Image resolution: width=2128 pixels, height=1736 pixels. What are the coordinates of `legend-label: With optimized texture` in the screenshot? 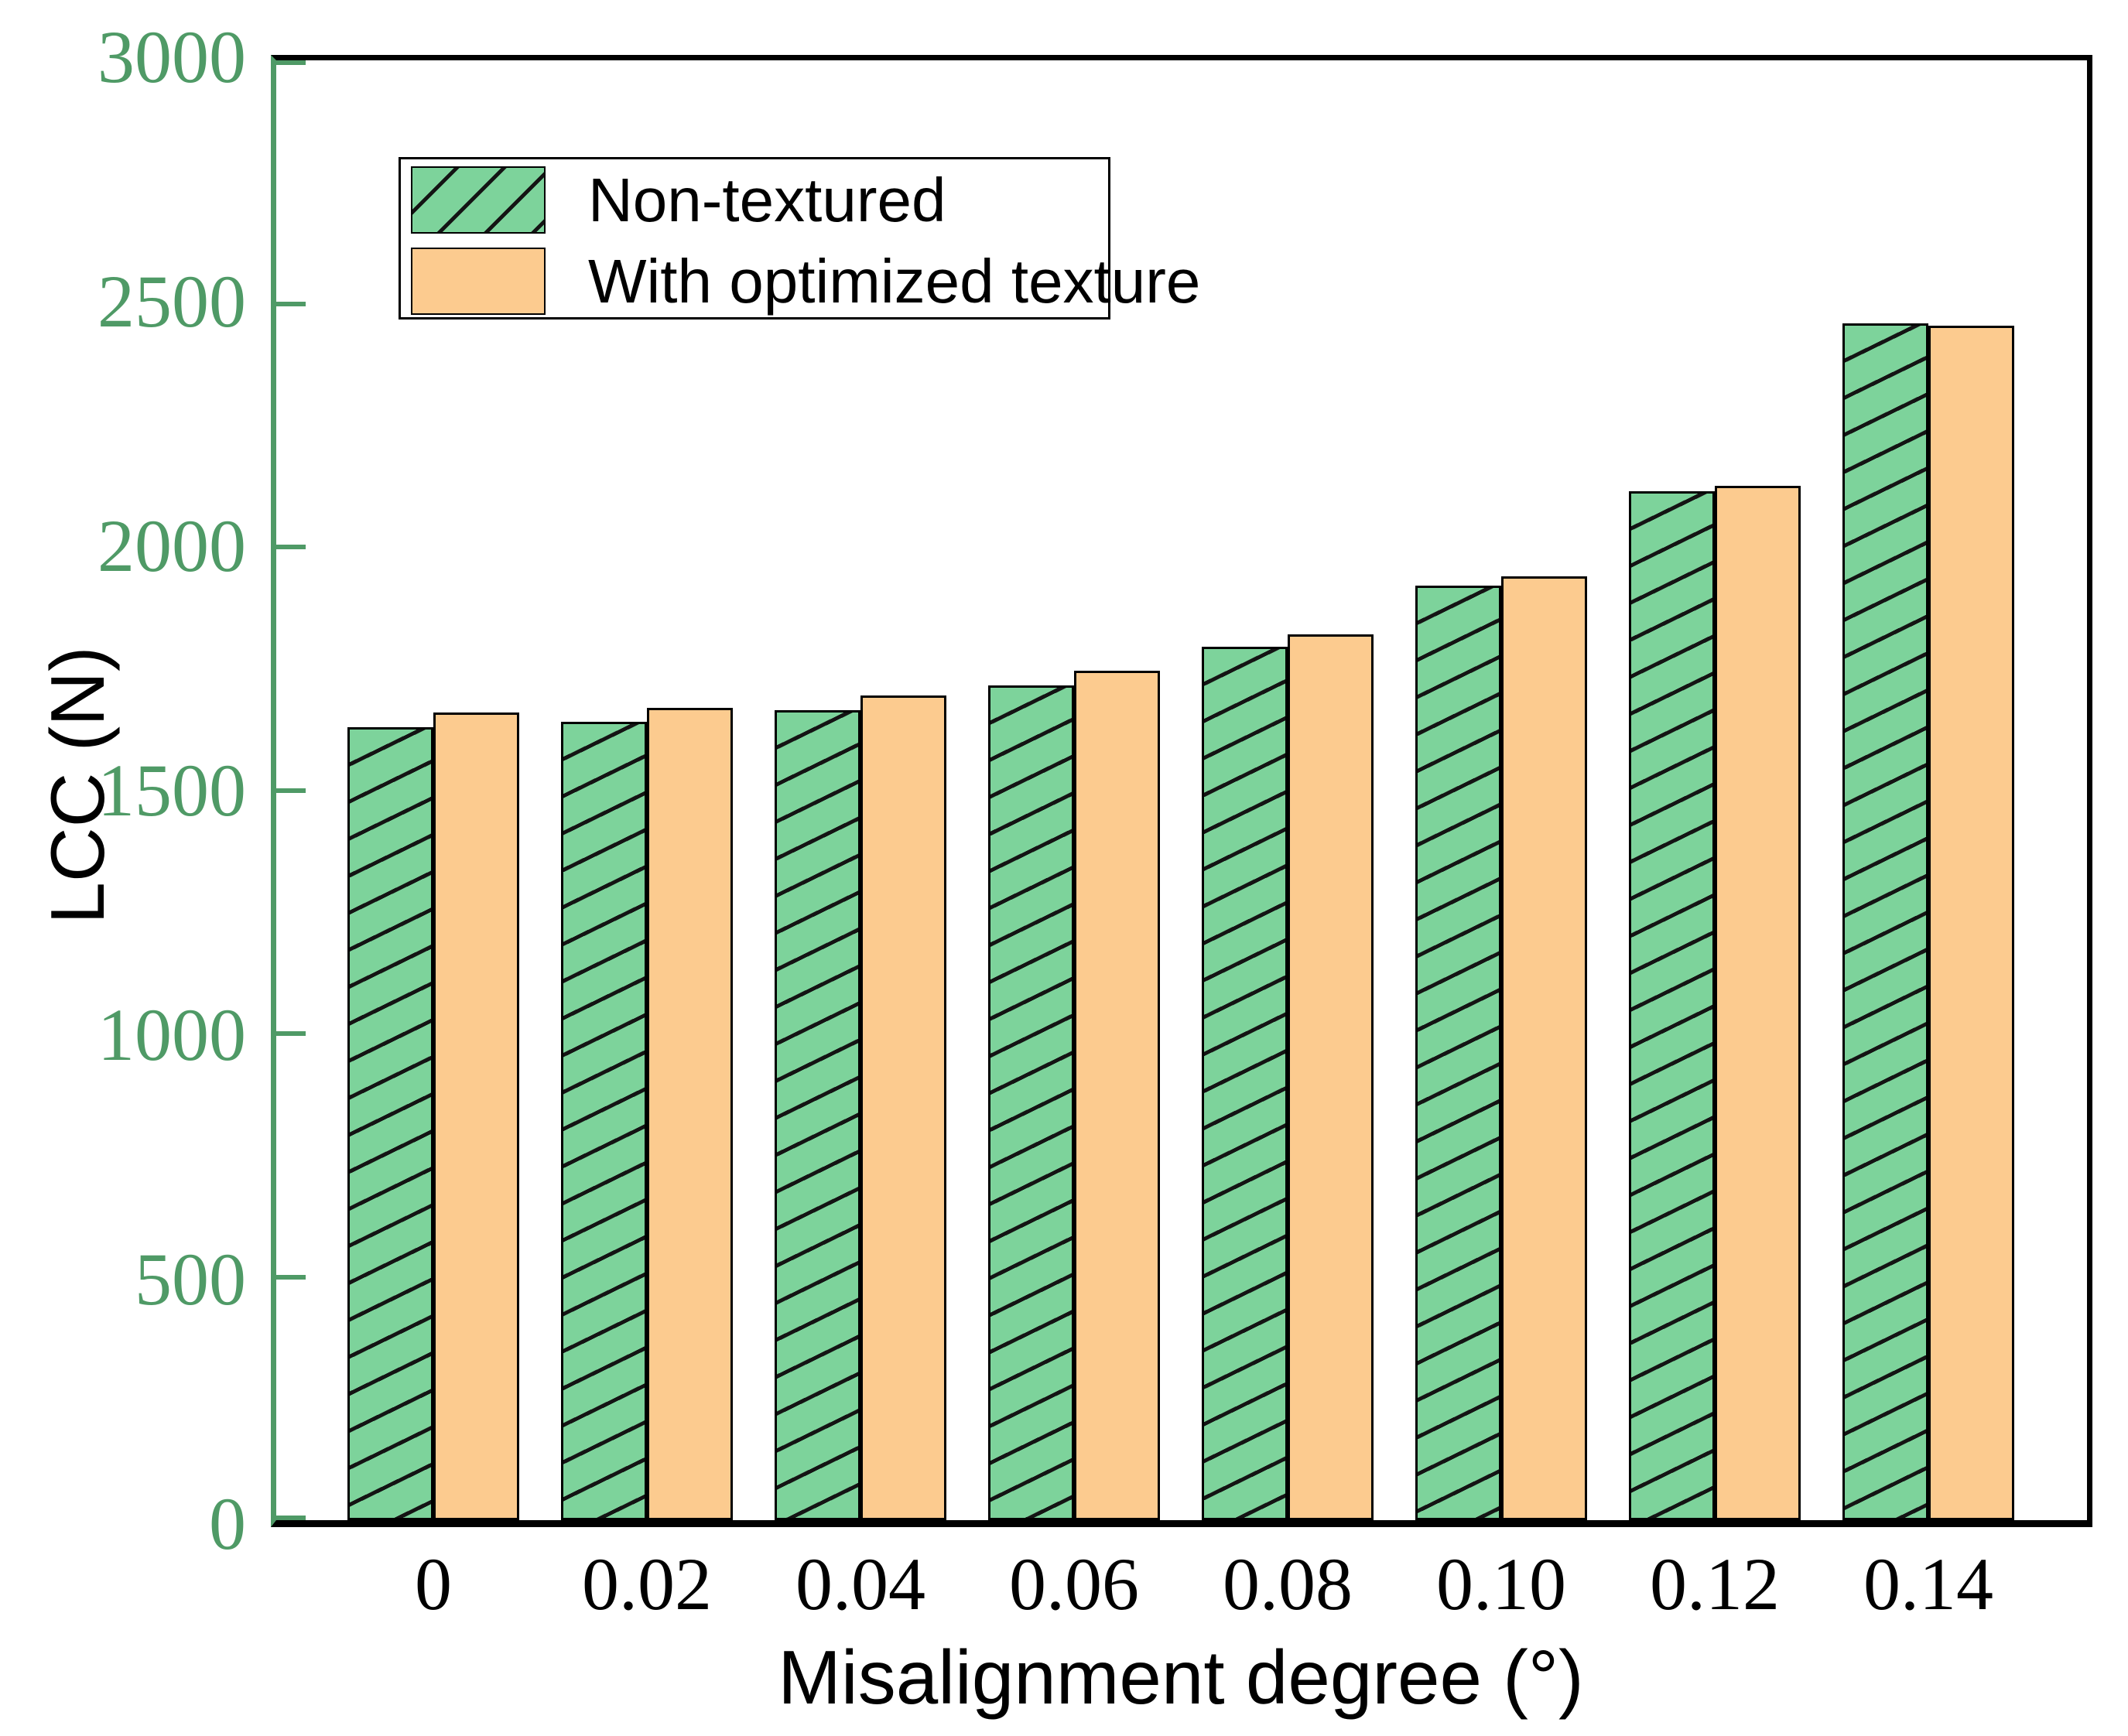 It's located at (894, 281).